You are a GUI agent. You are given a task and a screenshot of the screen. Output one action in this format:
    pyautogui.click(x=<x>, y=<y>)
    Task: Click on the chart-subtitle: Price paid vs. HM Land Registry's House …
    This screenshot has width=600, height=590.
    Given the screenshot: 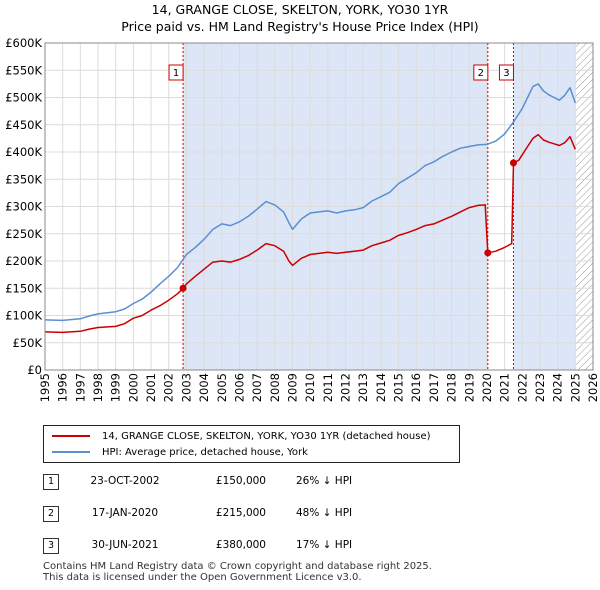 What is the action you would take?
    pyautogui.click(x=300, y=26)
    